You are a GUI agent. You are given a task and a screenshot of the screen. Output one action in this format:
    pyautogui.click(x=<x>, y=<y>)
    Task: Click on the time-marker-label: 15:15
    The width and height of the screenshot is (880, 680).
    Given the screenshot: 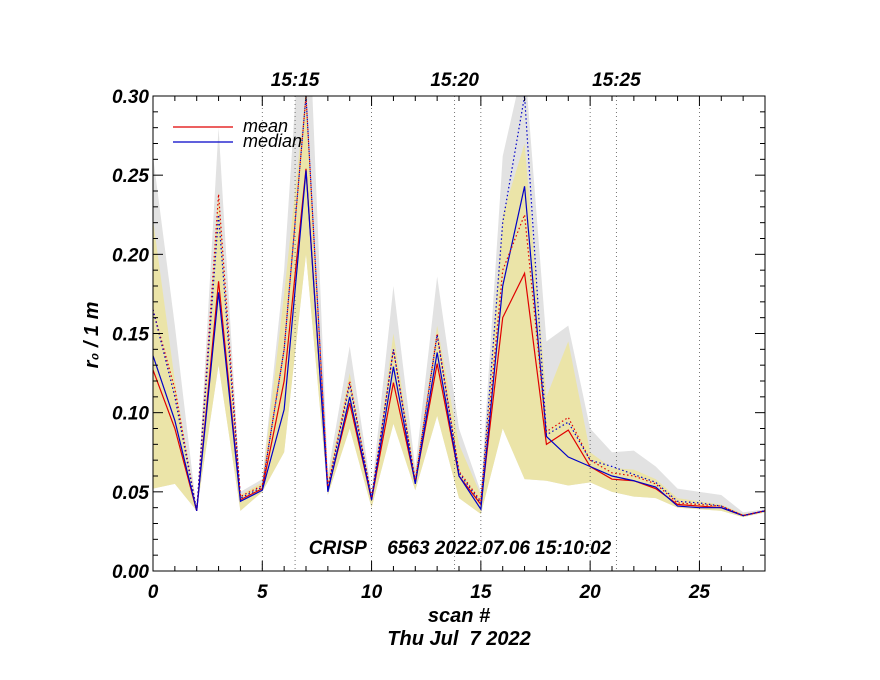 What is the action you would take?
    pyautogui.click(x=295, y=80)
    